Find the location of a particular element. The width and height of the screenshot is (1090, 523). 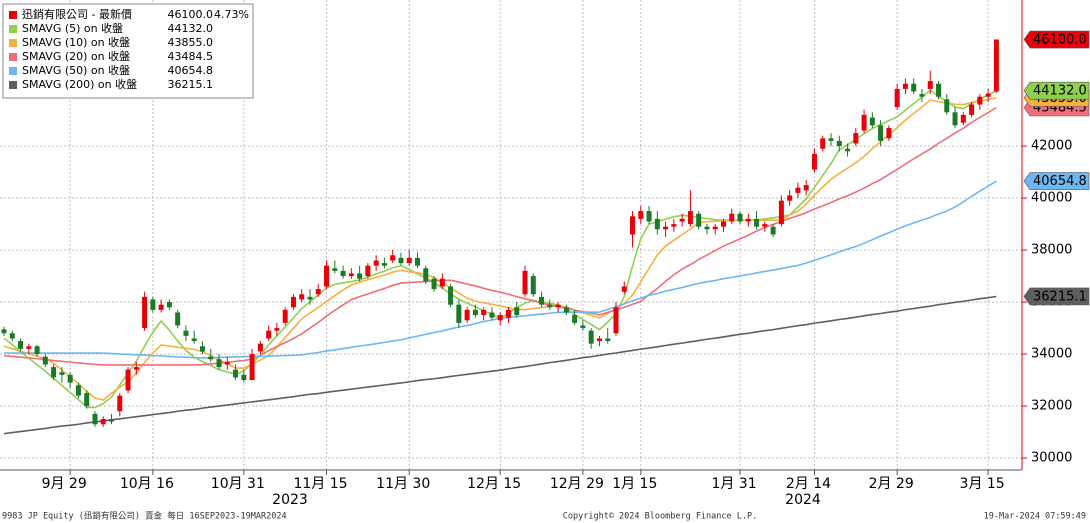

legend-value: 43855.0 is located at coordinates (191, 42).